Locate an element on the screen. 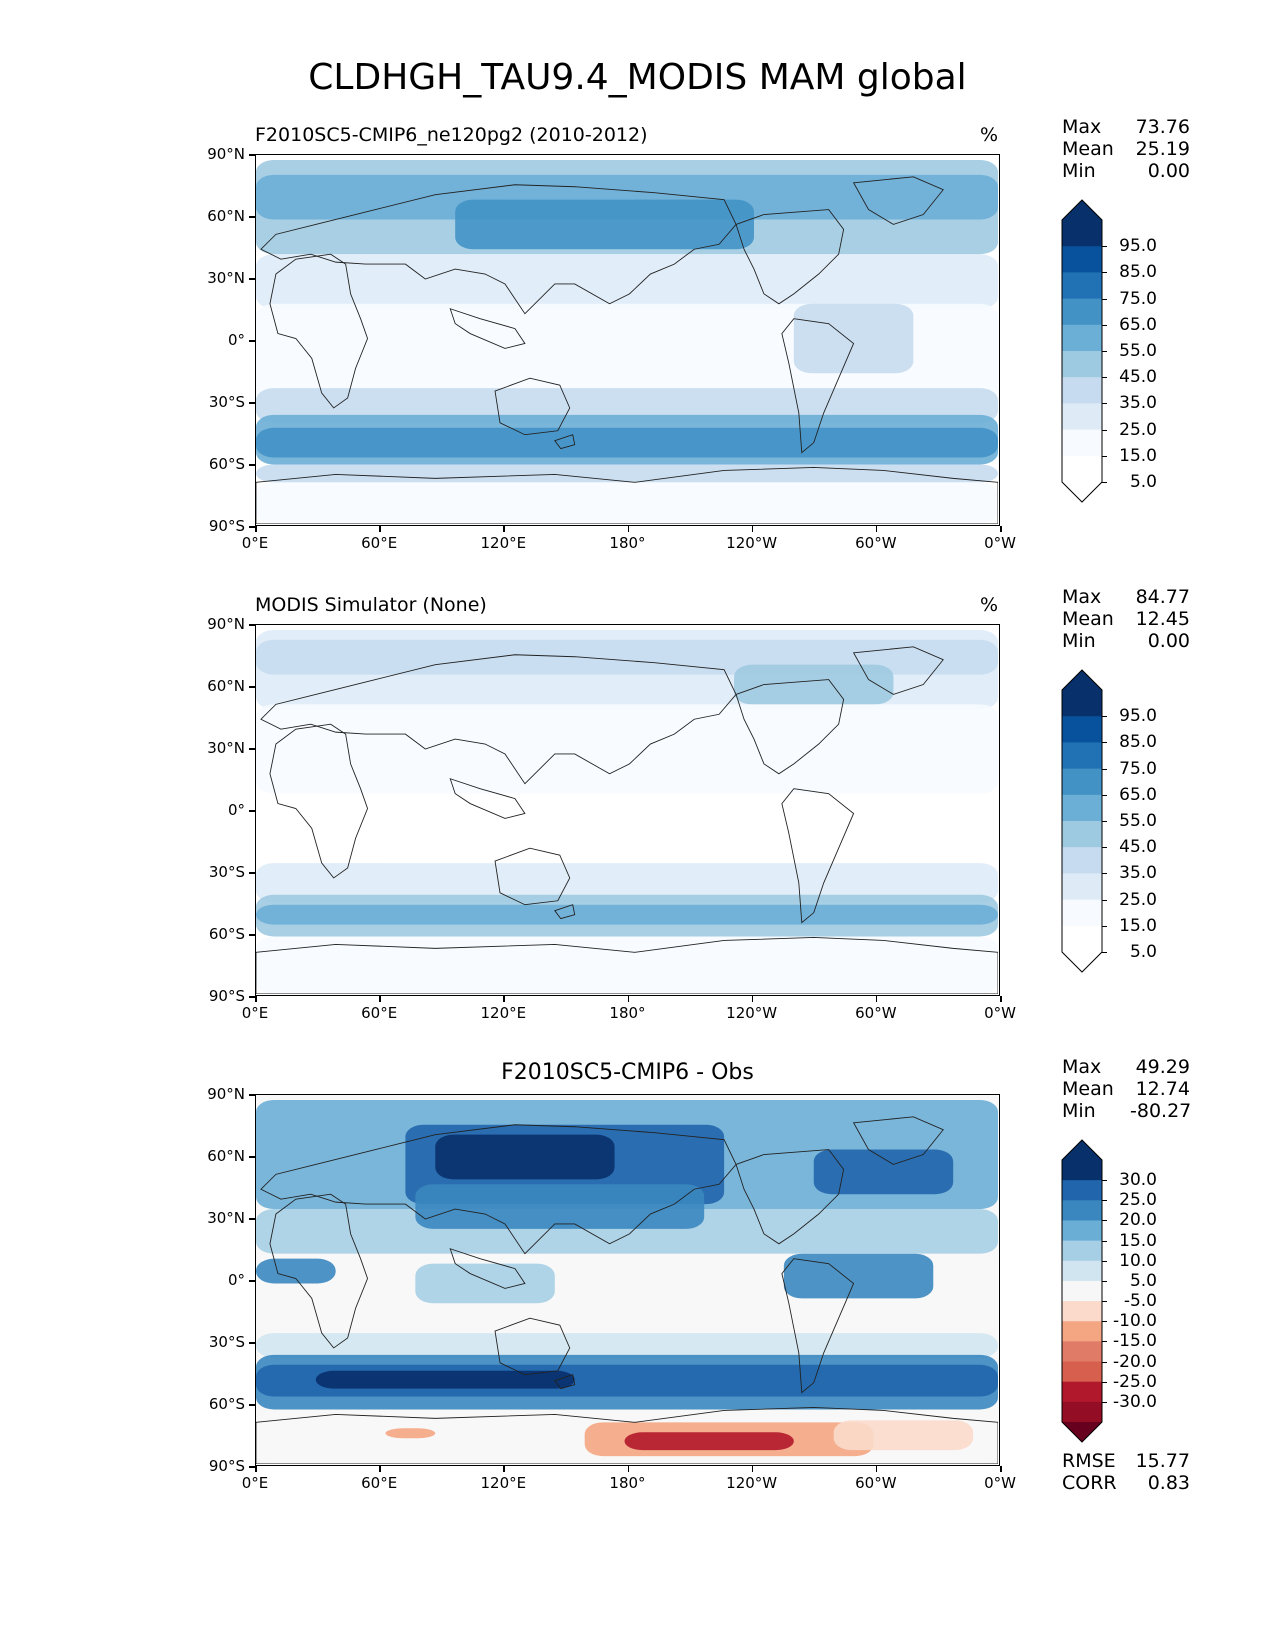 This screenshot has width=1275, height=1650. lon-tick-label: 120°W is located at coordinates (752, 543).